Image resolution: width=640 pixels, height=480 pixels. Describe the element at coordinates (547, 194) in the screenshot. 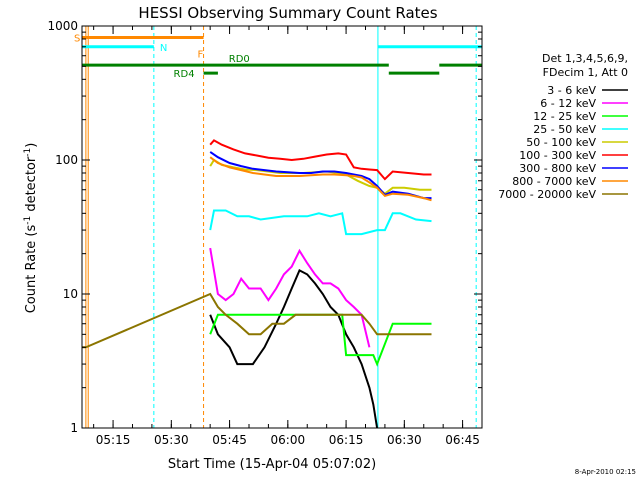

I see `legend-label: 7000 - 20000 keV` at that location.